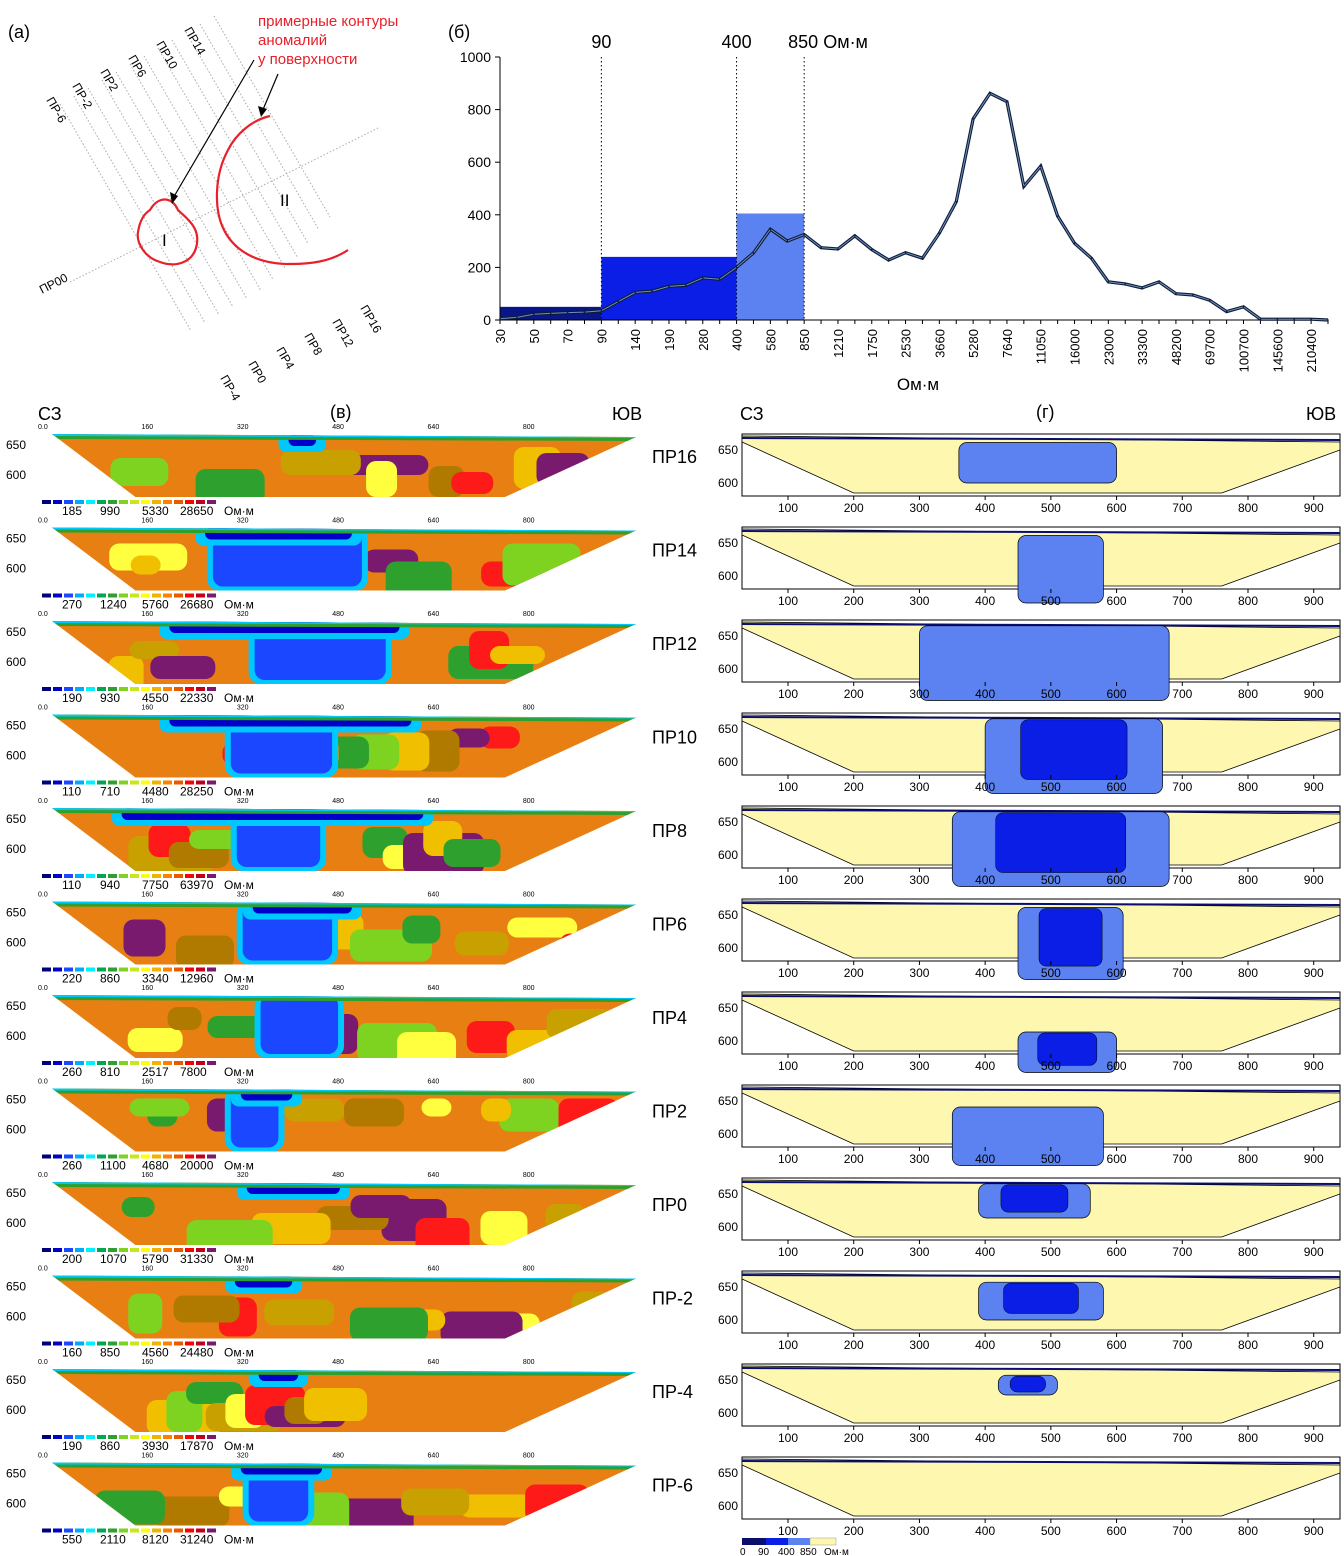 This screenshot has width=1344, height=1556. Describe the element at coordinates (1248, 973) in the screenshot. I see `xtick-label-ПР6-800: 800` at that location.